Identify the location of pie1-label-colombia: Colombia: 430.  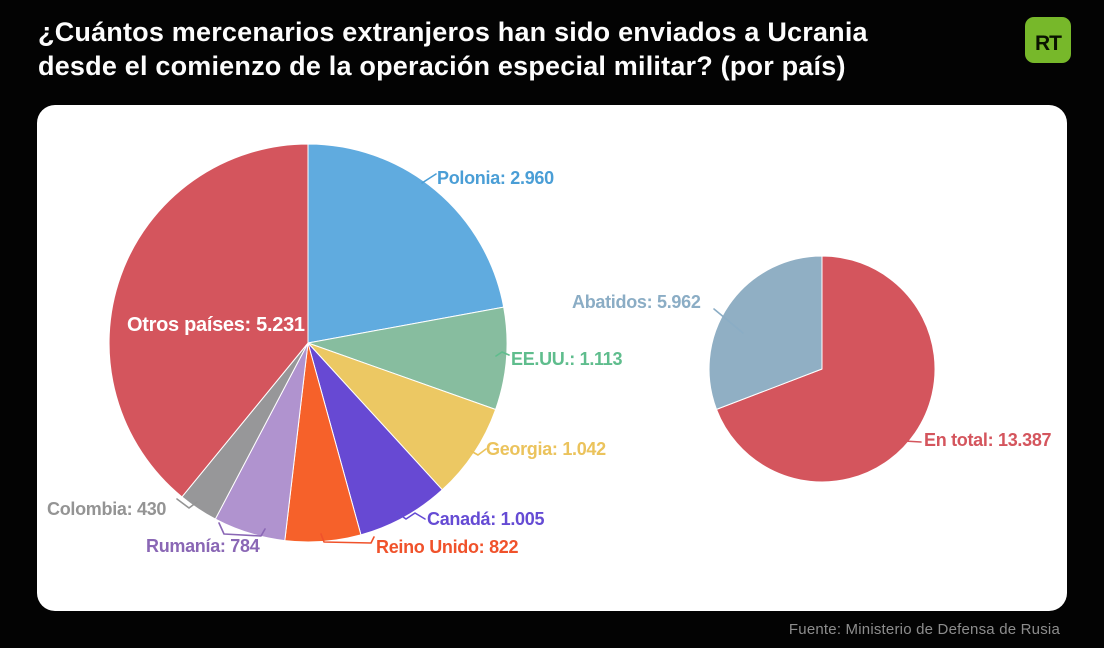
(107, 509).